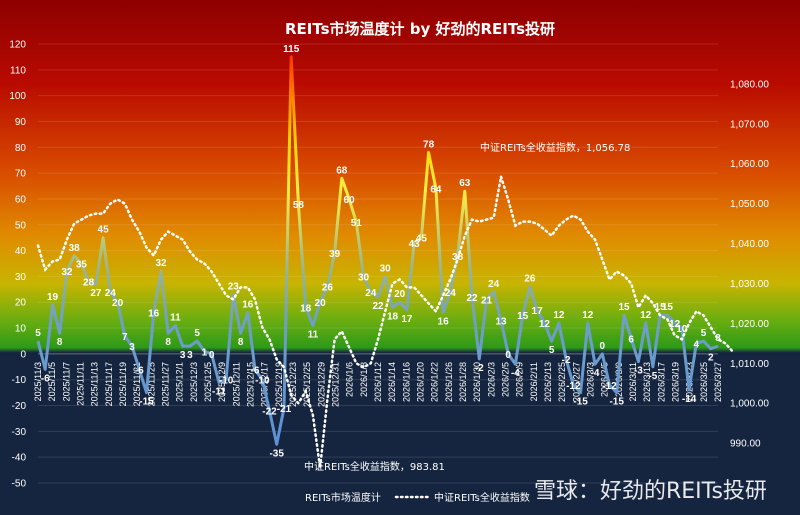  I want to click on y-left-tick-label: 120, so click(17, 45).